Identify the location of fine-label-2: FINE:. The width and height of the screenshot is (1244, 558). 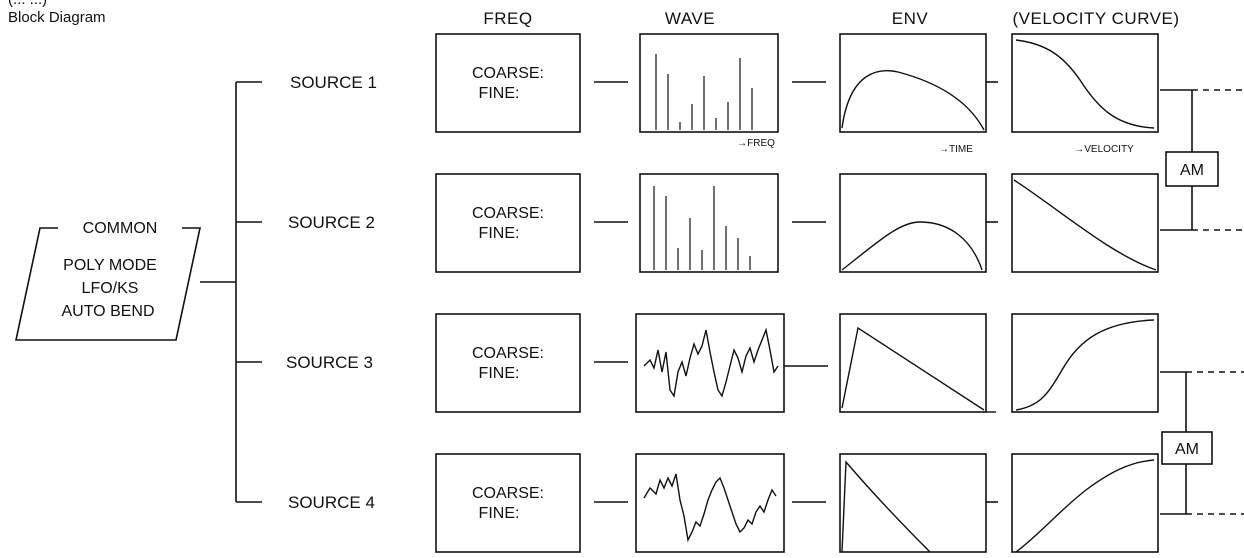
(499, 233).